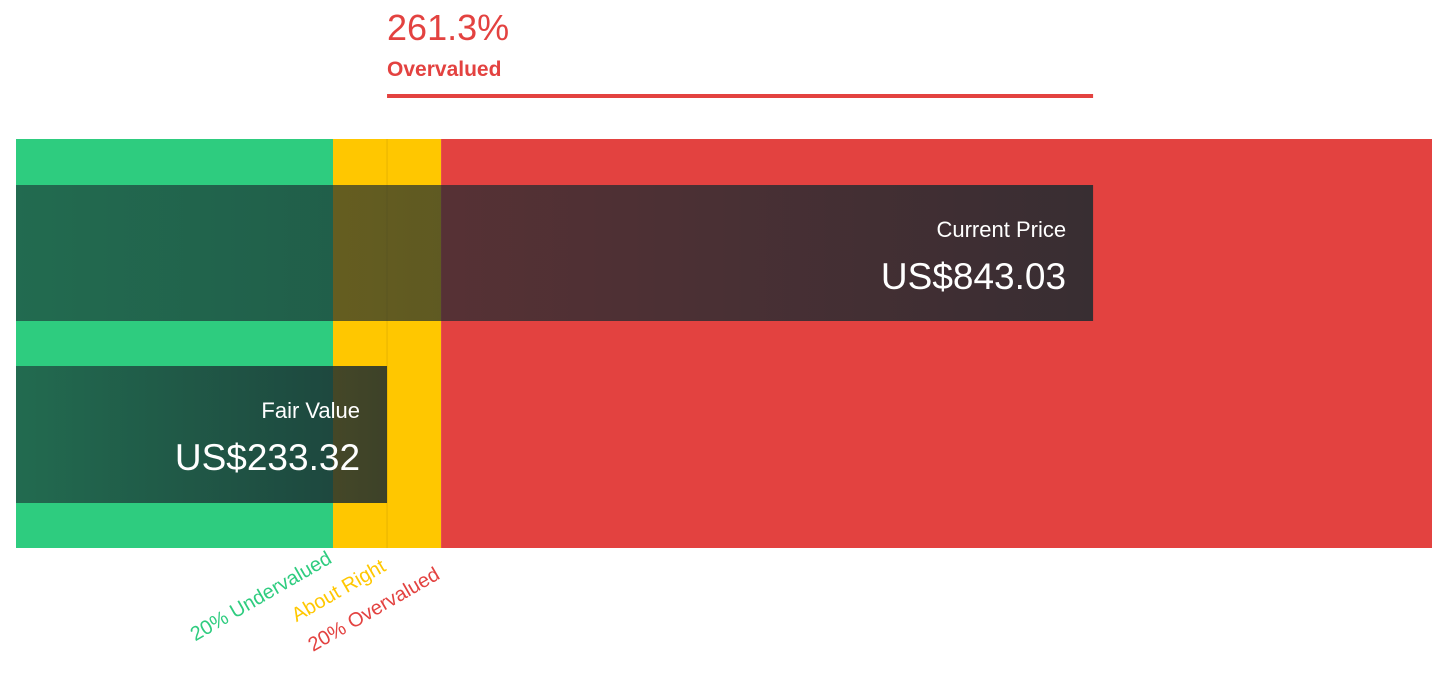 This screenshot has height=679, width=1437. Describe the element at coordinates (448, 27) in the screenshot. I see `annotation-value: 261.3%` at that location.